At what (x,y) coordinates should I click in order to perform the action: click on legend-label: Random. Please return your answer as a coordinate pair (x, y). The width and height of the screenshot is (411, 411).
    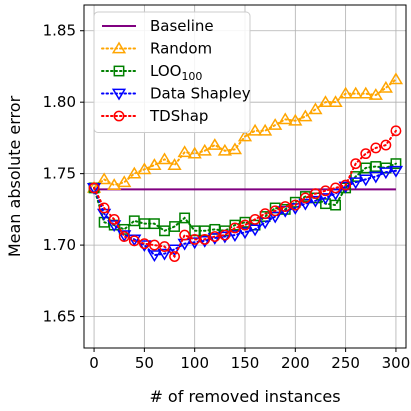
    Looking at the image, I should click on (181, 49).